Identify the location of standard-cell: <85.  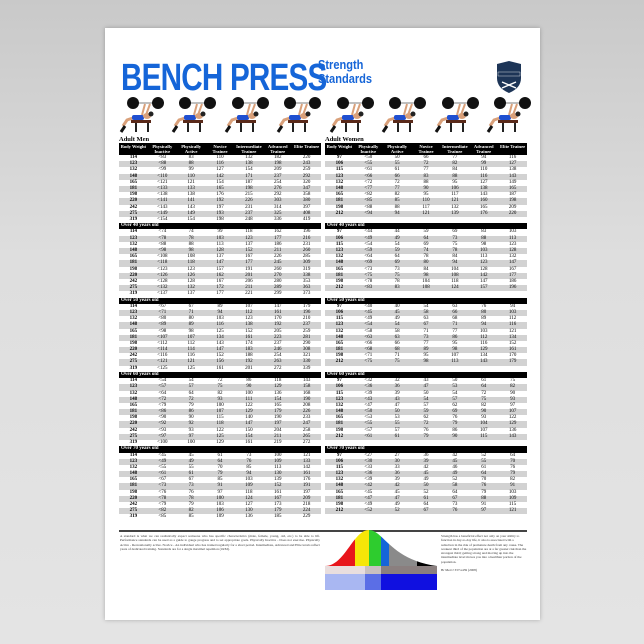
(368, 201).